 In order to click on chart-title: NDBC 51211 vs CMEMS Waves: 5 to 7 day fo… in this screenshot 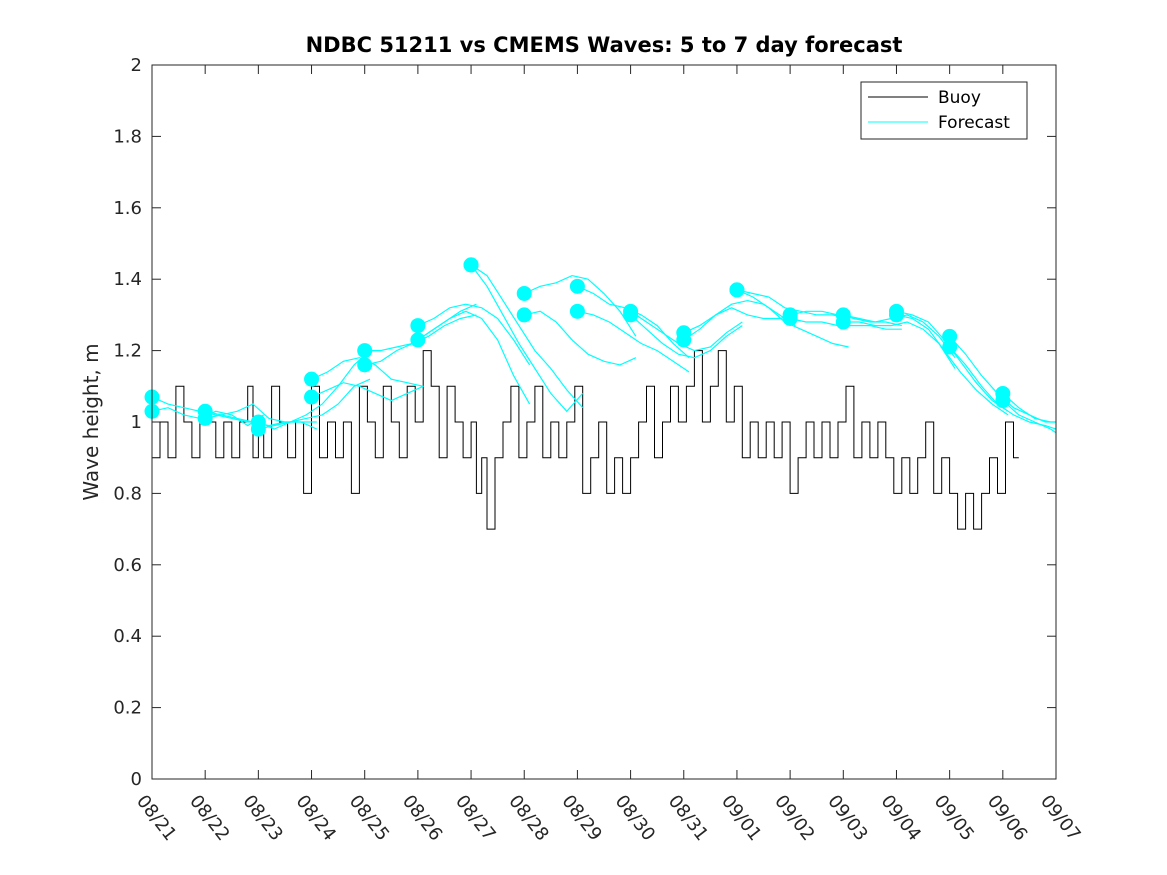, I will do `click(604, 45)`.